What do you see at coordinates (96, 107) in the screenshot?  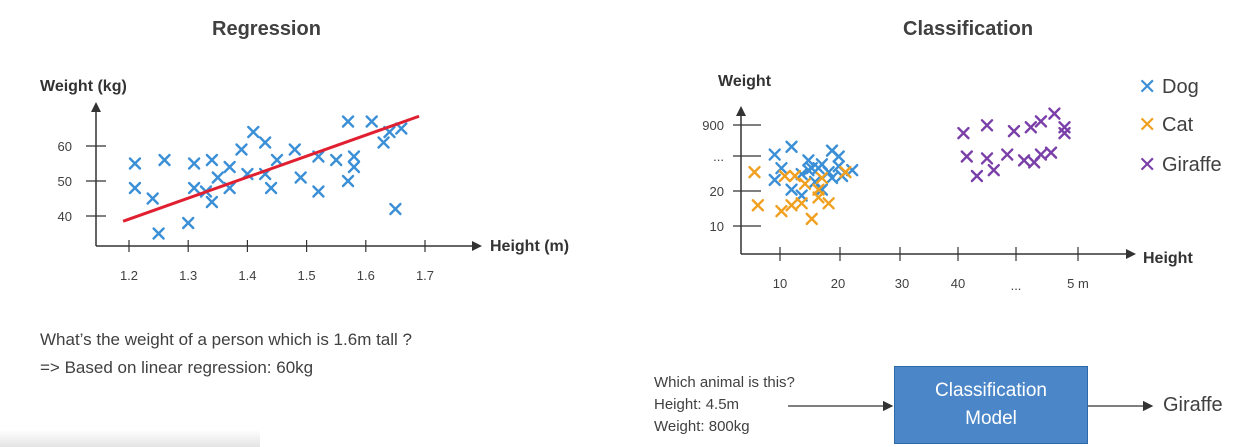 I see `regression-y-arrow` at bounding box center [96, 107].